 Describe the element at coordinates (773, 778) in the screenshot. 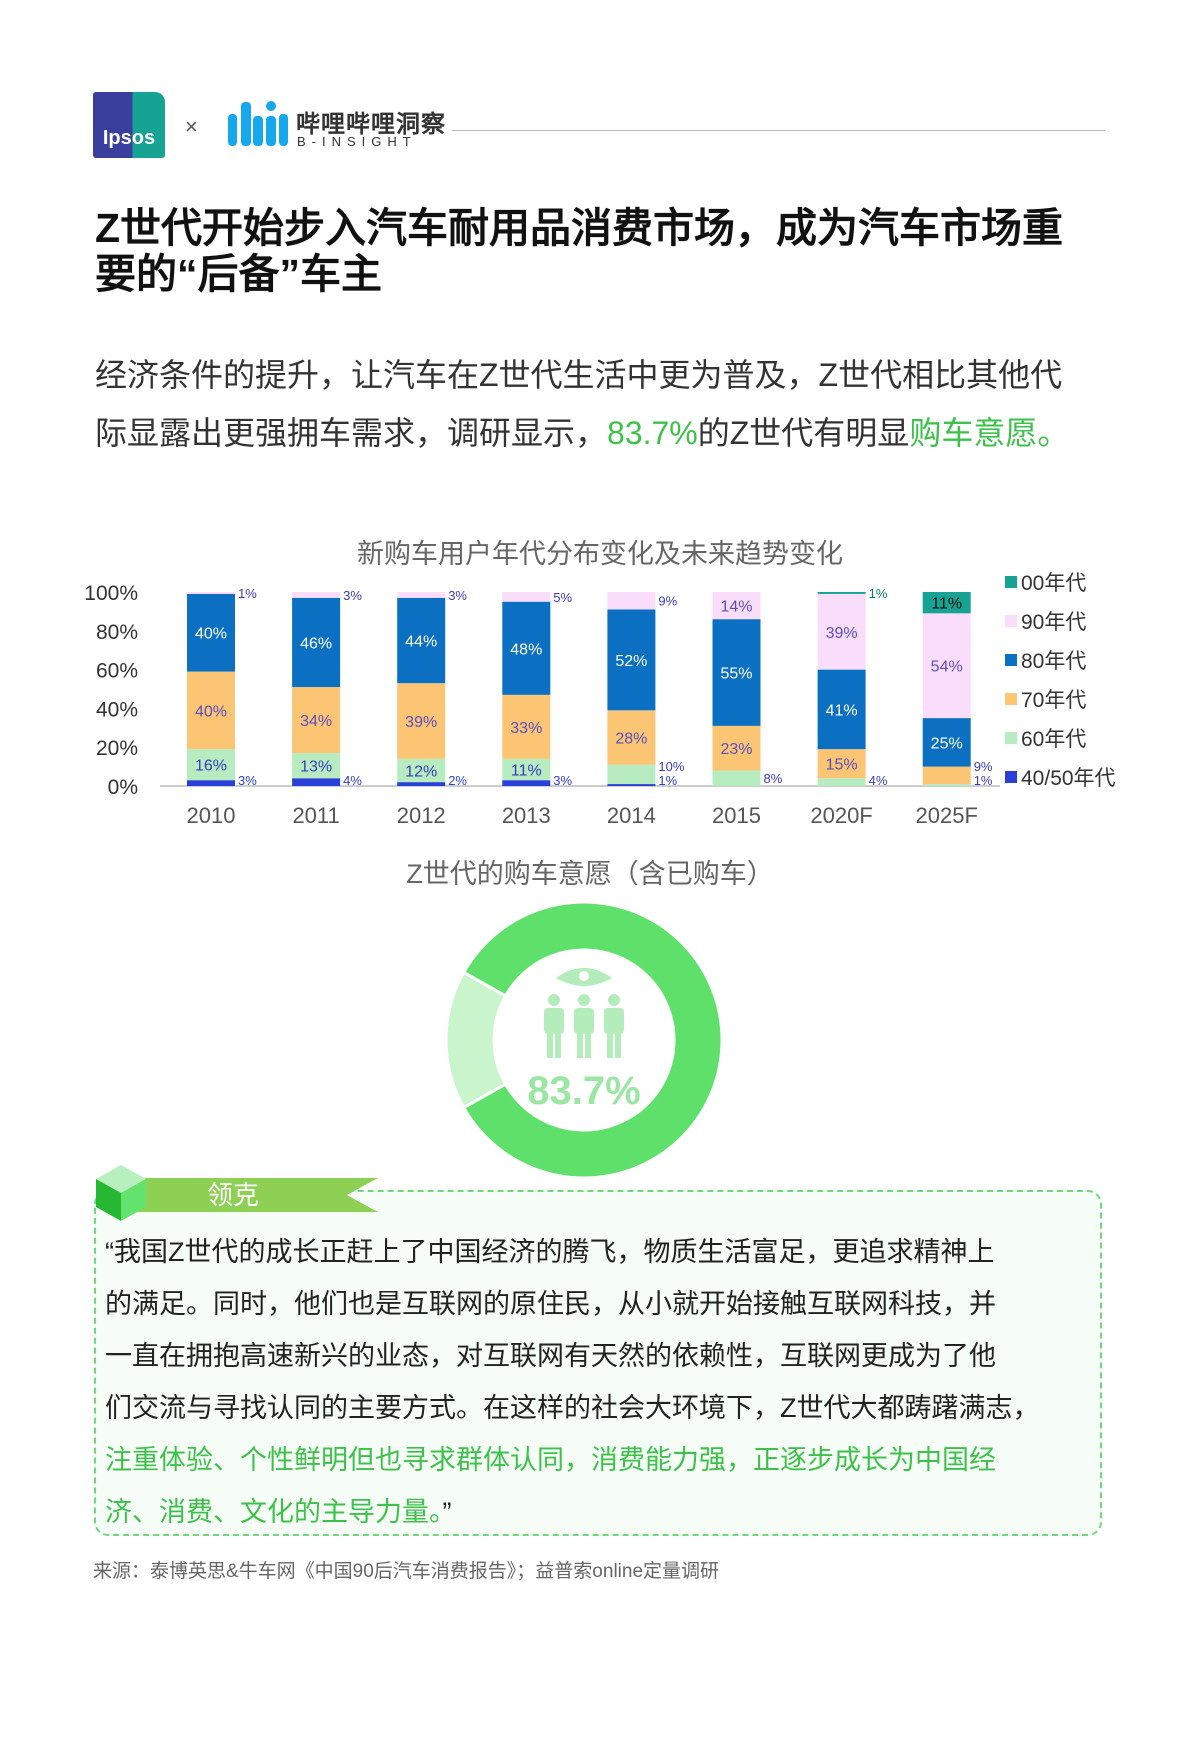

I see `data-label: 8%` at that location.